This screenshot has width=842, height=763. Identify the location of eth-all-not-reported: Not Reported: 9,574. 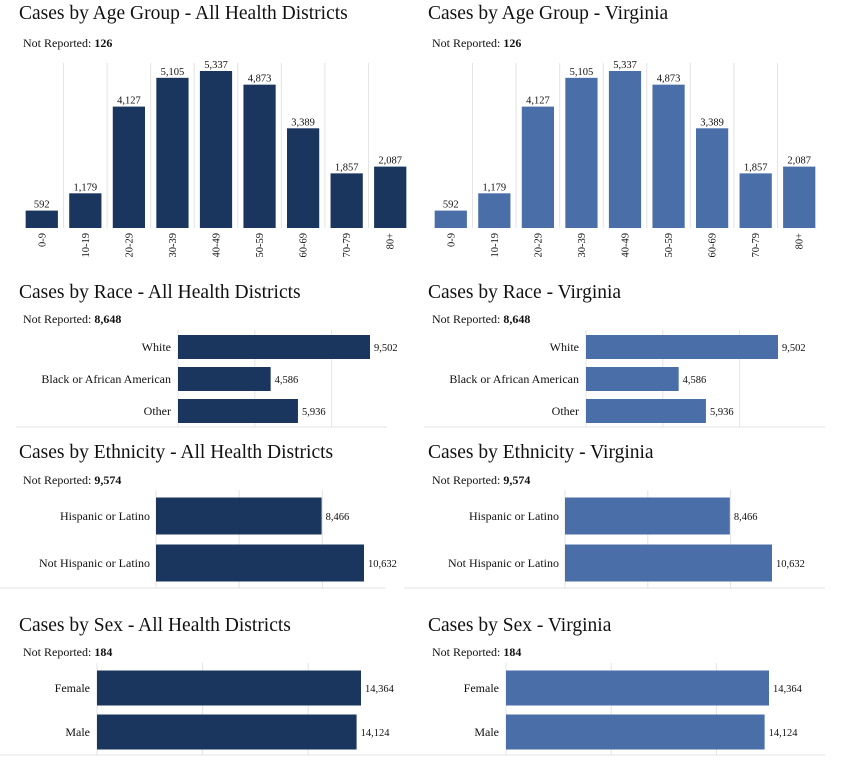
(72, 480).